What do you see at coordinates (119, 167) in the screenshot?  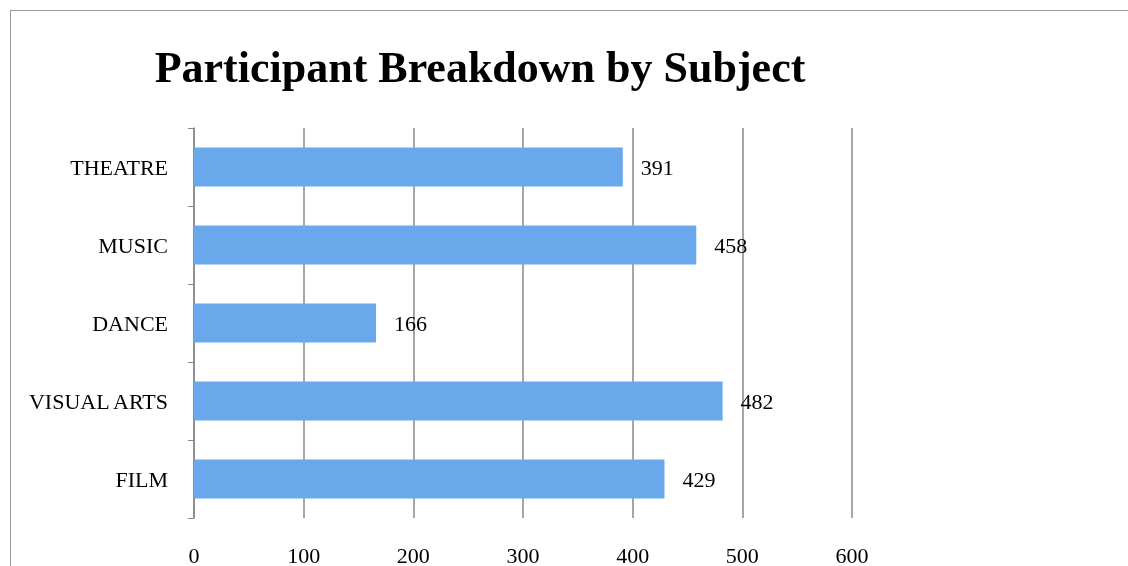 I see `y-tick-label: THEATRE` at bounding box center [119, 167].